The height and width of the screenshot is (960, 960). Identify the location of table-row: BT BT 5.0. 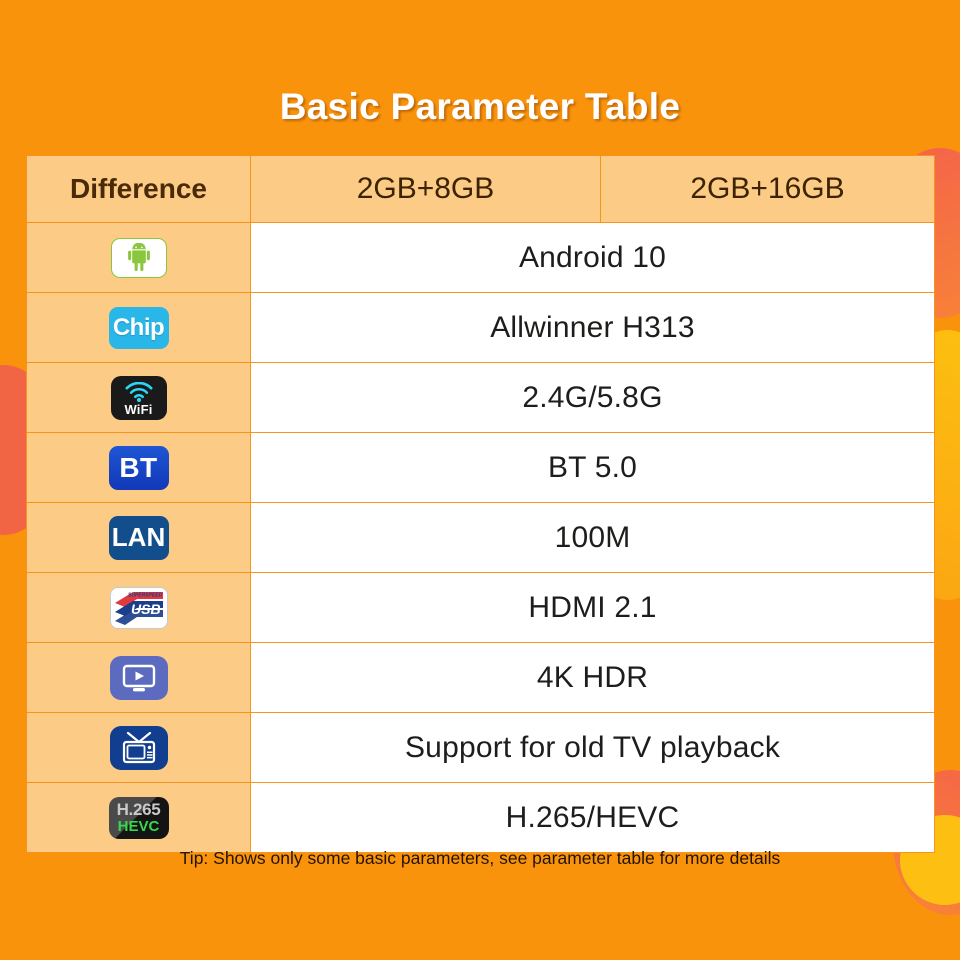
(480, 467).